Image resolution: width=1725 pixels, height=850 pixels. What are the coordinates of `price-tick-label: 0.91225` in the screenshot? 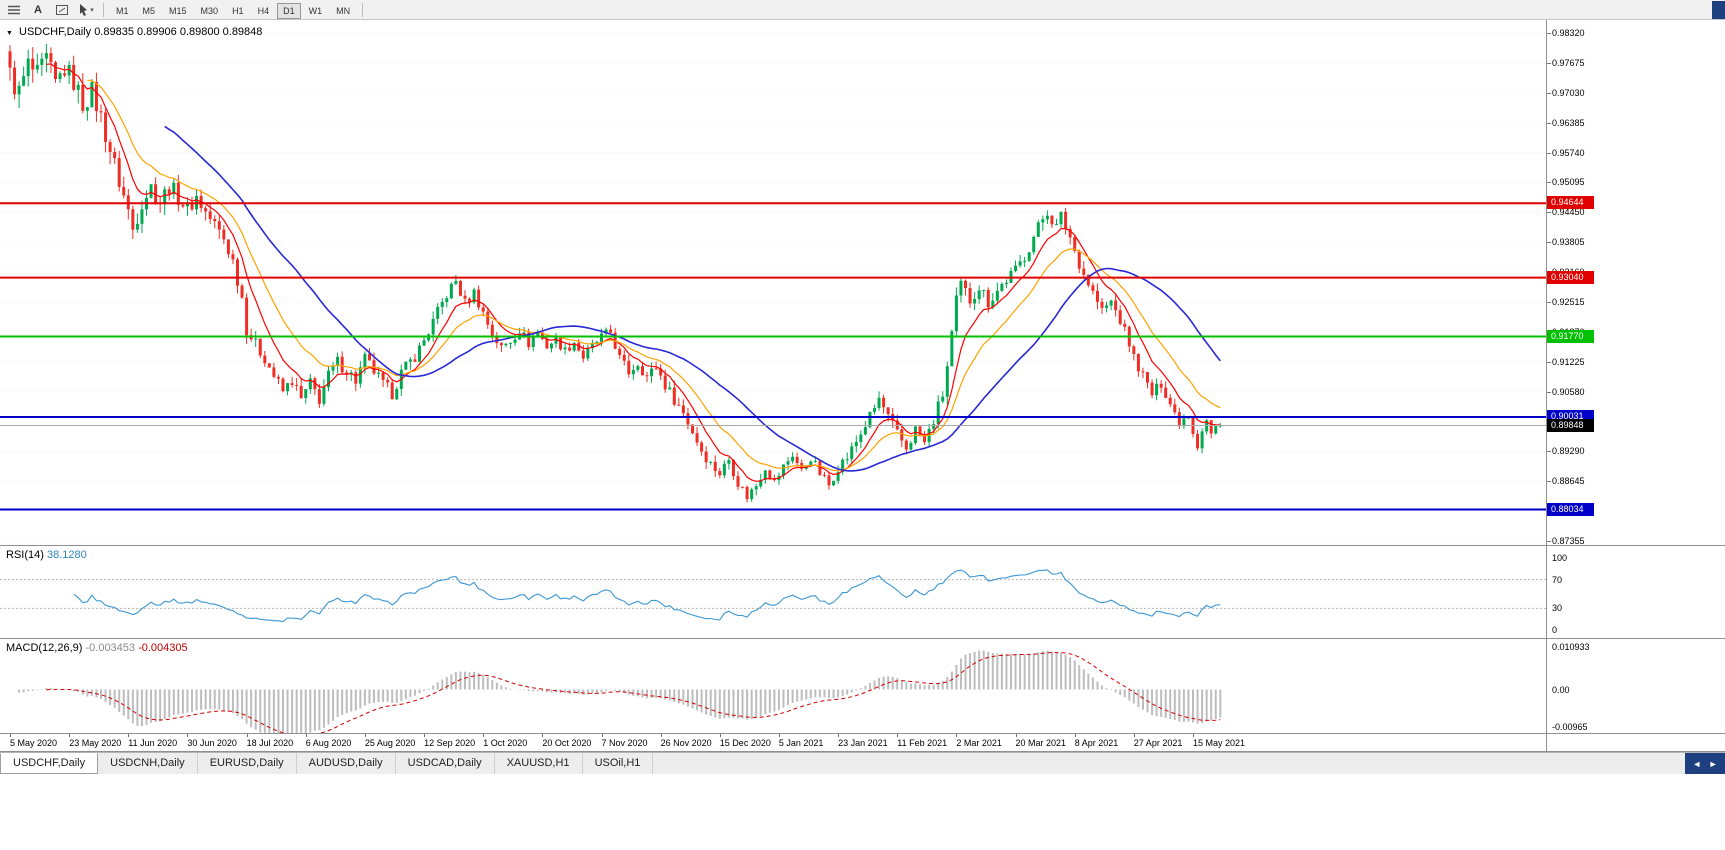 It's located at (1566, 361).